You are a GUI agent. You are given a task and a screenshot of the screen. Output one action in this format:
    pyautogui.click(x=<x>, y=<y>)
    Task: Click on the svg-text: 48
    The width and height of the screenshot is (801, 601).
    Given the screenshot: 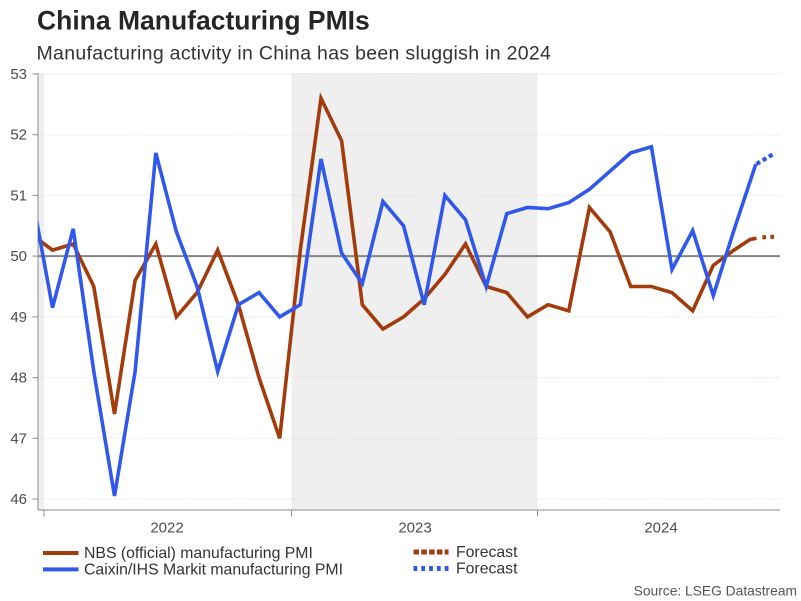 What is the action you would take?
    pyautogui.click(x=18, y=378)
    